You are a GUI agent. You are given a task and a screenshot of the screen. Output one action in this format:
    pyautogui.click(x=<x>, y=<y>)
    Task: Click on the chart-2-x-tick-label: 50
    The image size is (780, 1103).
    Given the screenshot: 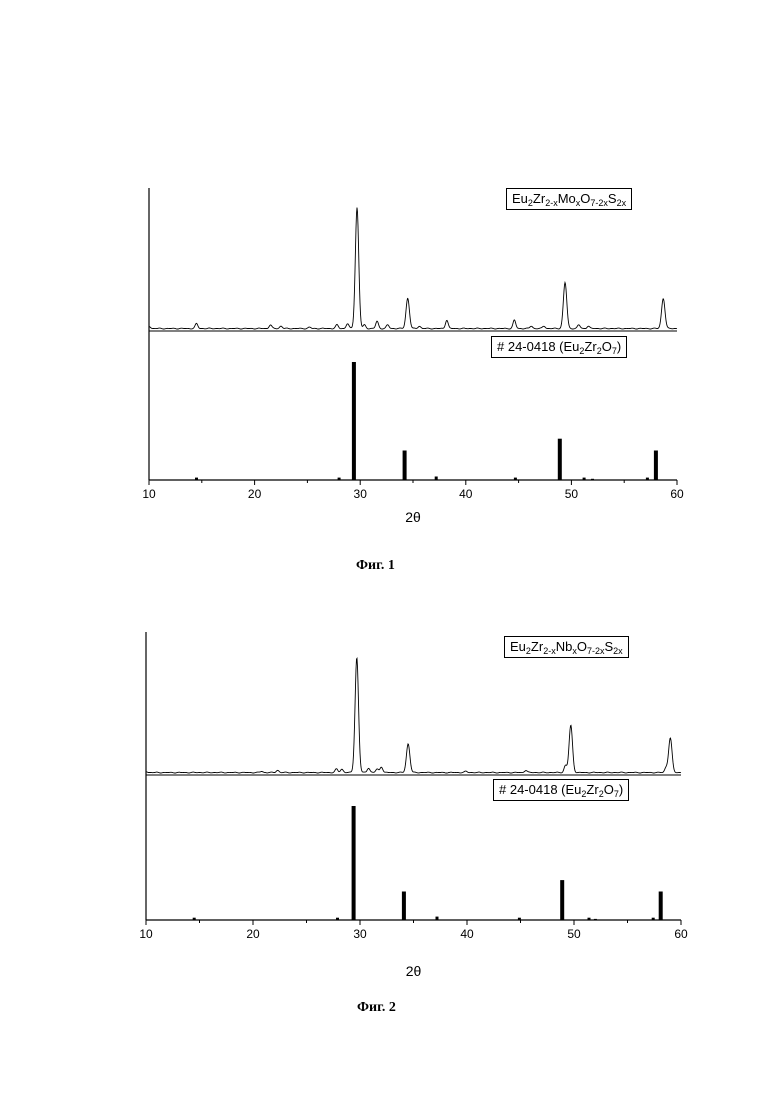 What is the action you would take?
    pyautogui.click(x=574, y=934)
    